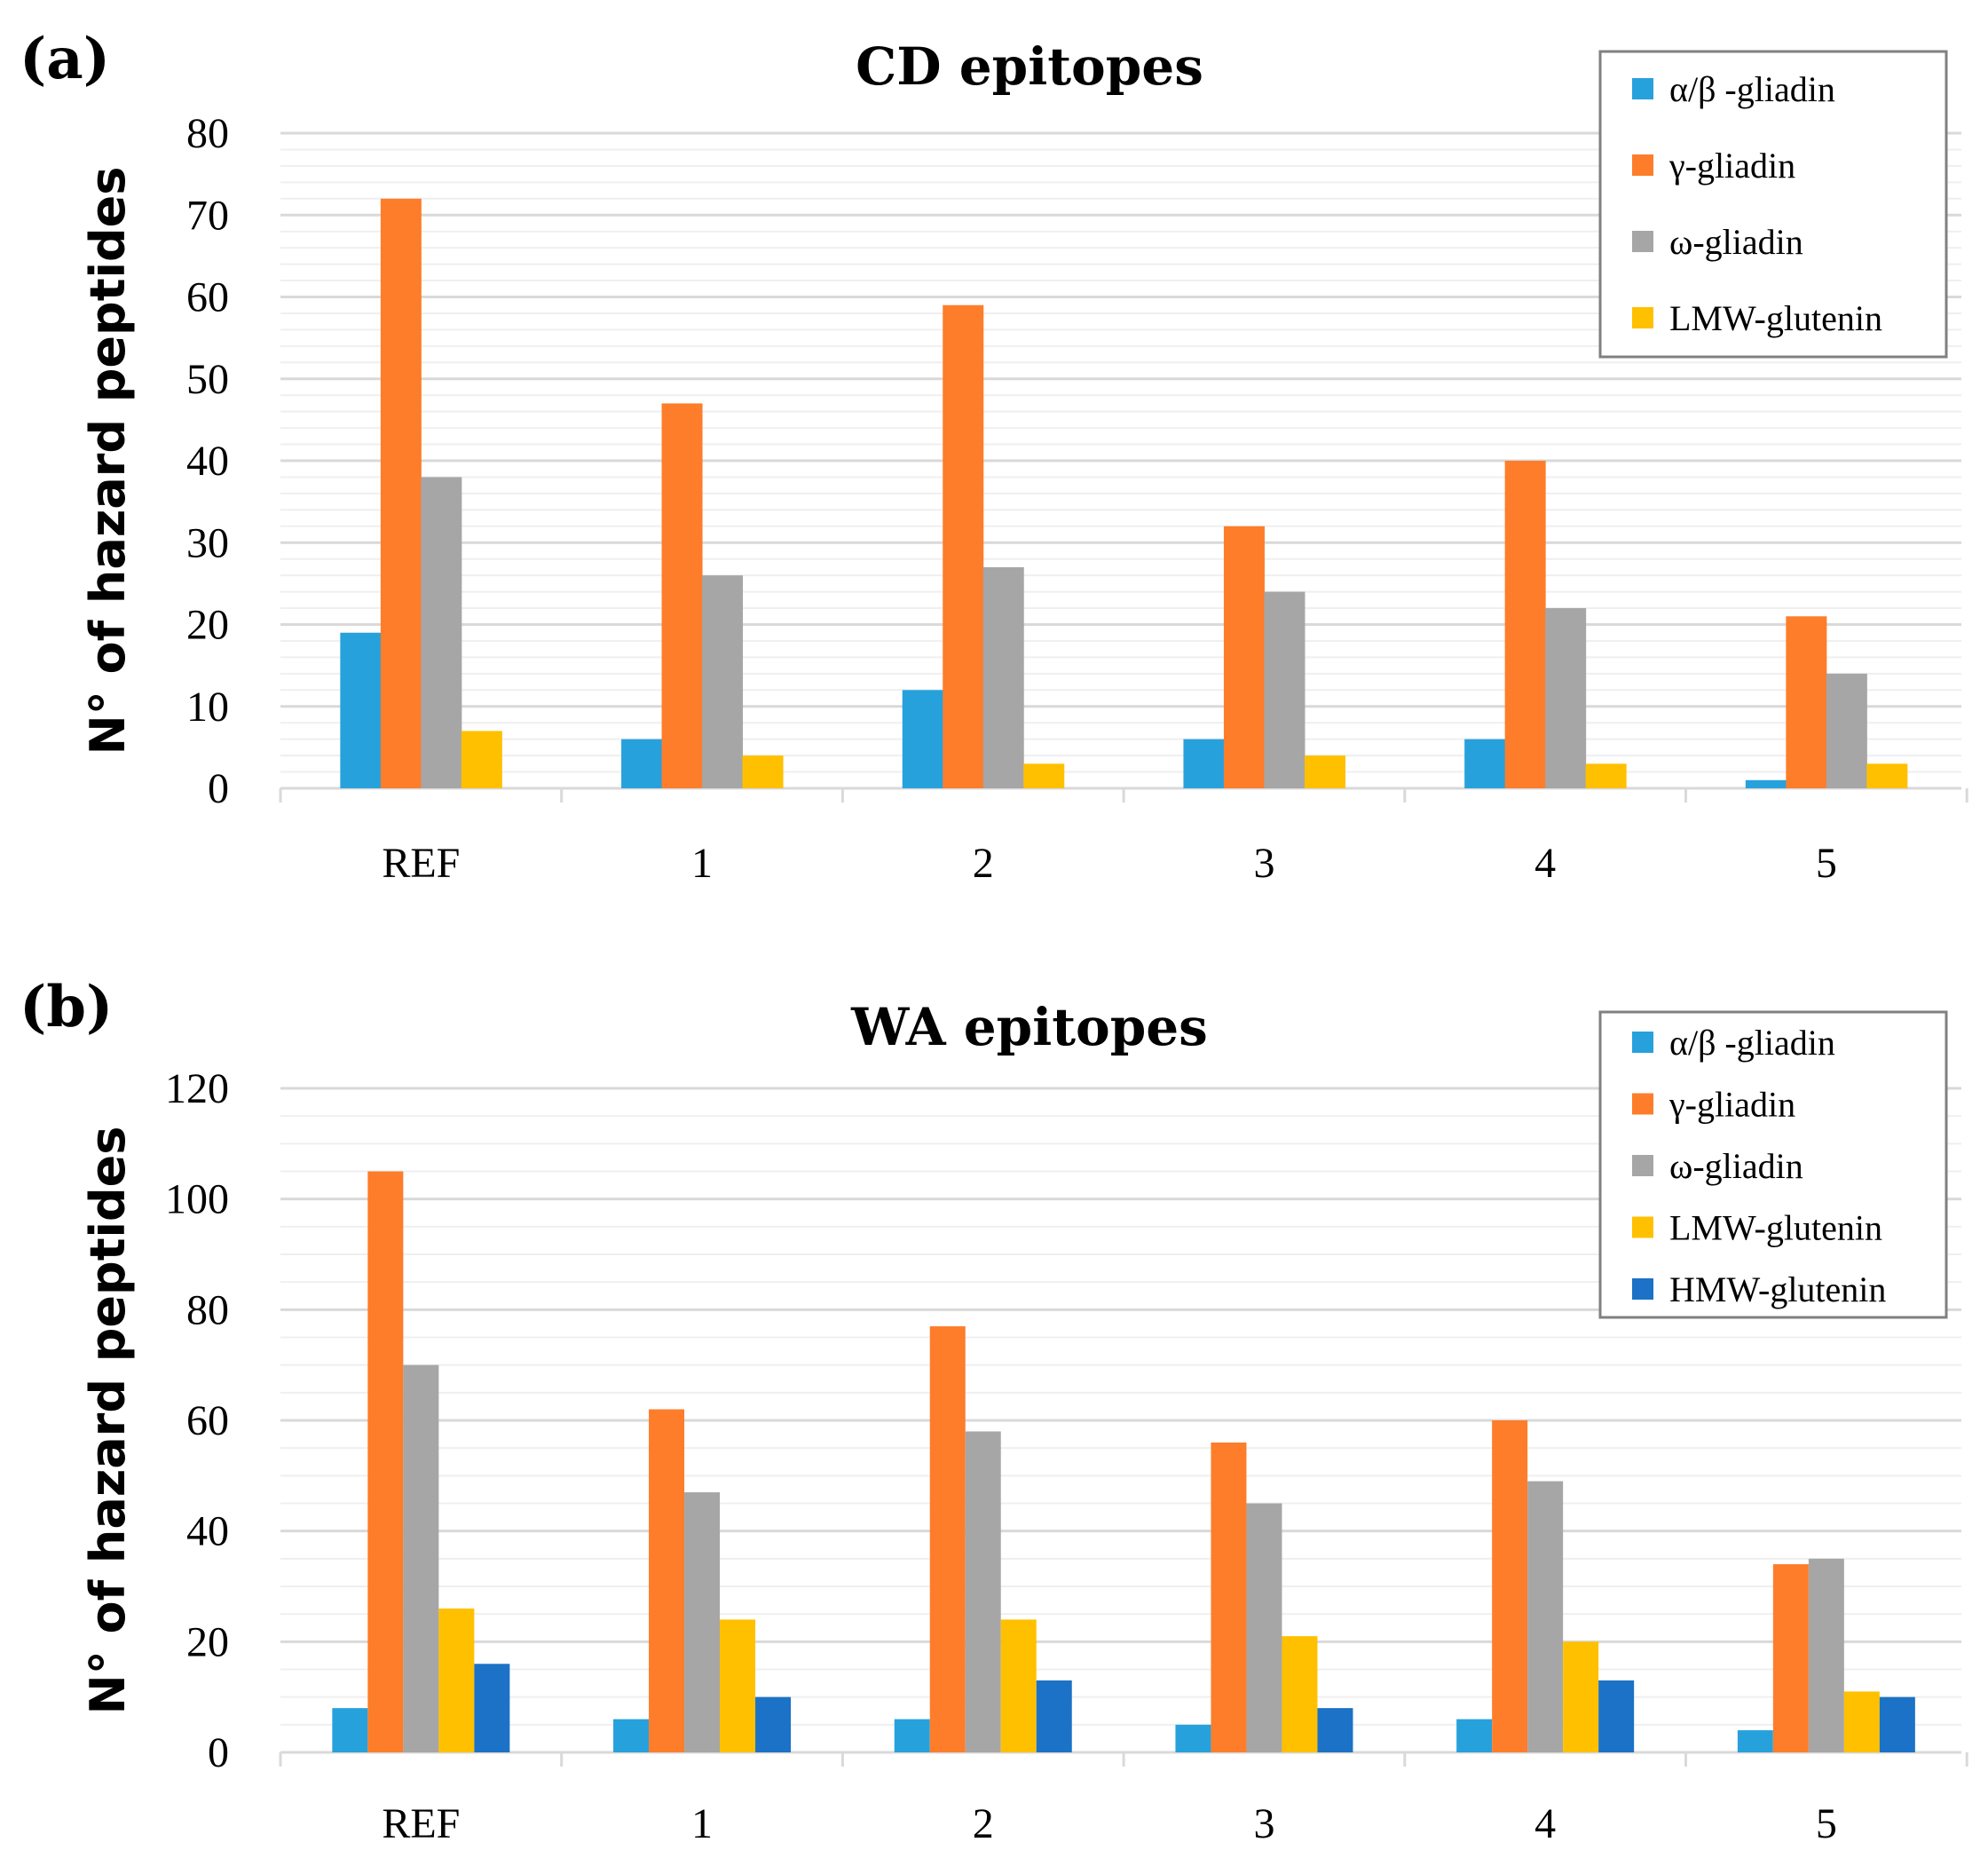 This screenshot has width=1988, height=1866. What do you see at coordinates (207, 379) in the screenshot?
I see `y-tick-label: 50` at bounding box center [207, 379].